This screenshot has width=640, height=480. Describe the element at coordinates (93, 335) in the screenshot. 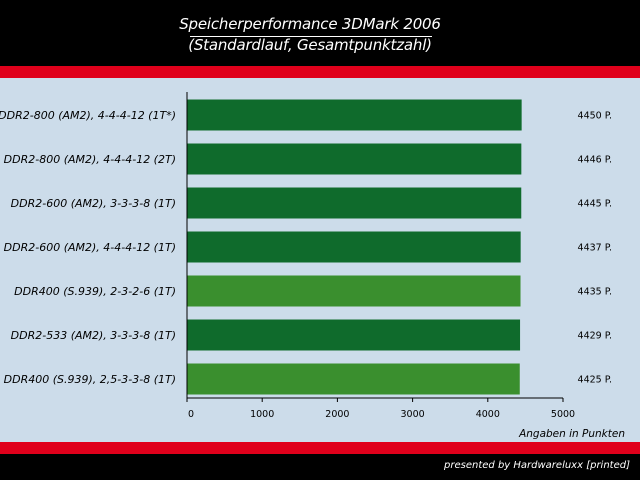

I see `category-label: DDR2-533 (AM2), 3-3-3-8 (1T)` at that location.